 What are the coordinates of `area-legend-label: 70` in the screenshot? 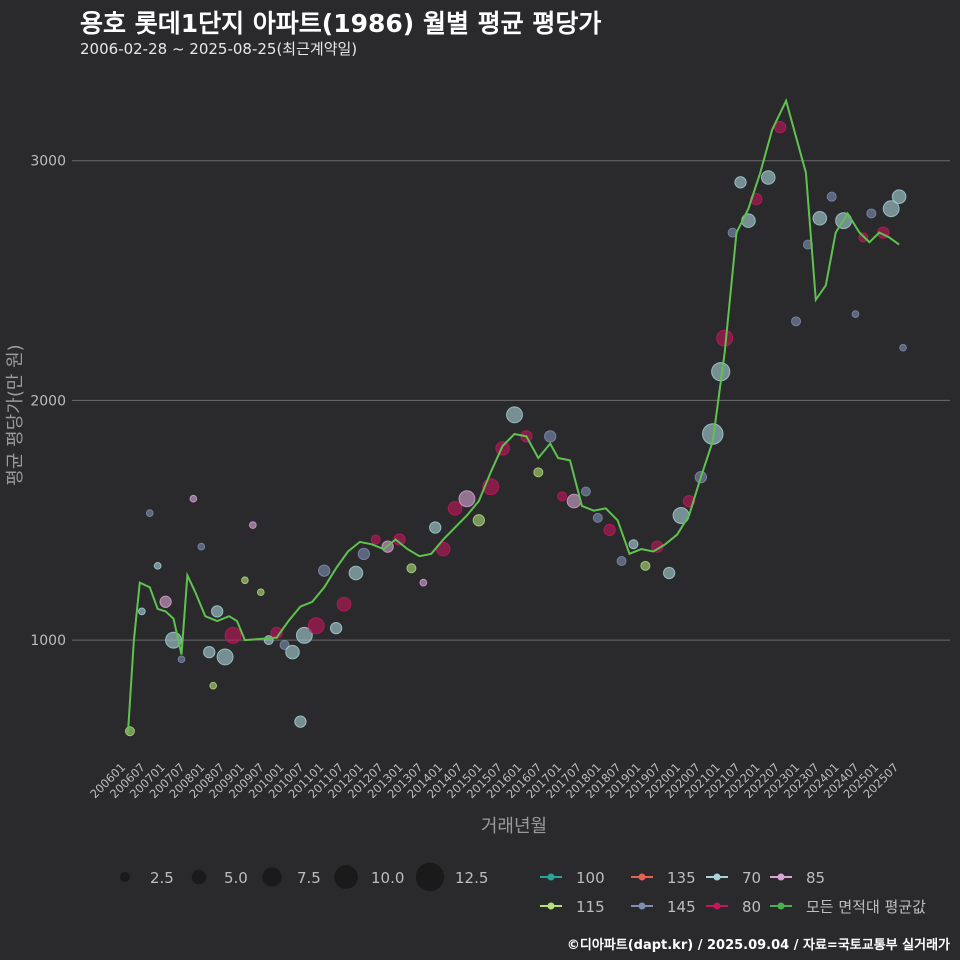 It's located at (751, 878).